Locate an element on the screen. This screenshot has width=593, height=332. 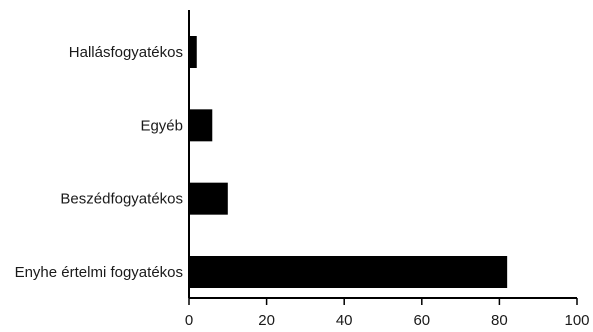
x-tick-label: 100 is located at coordinates (576, 320).